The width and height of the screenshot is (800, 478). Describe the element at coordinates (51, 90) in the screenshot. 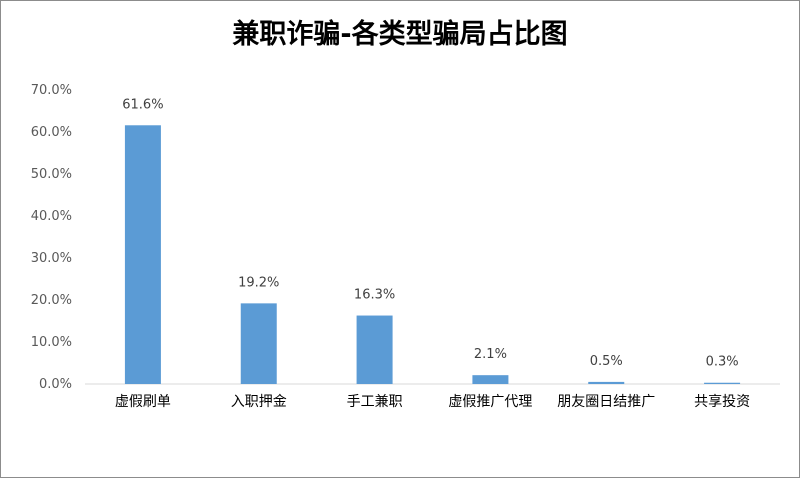

I see `y-tick-label: 70.0%` at that location.